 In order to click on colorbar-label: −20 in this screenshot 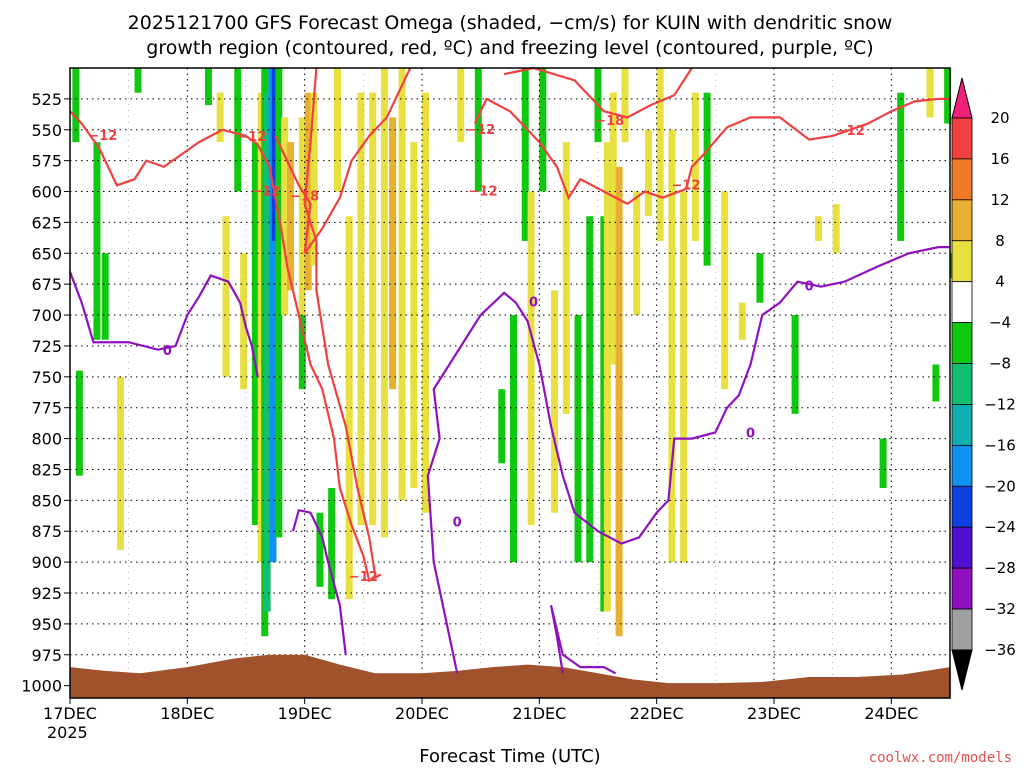, I will do `click(1000, 486)`.